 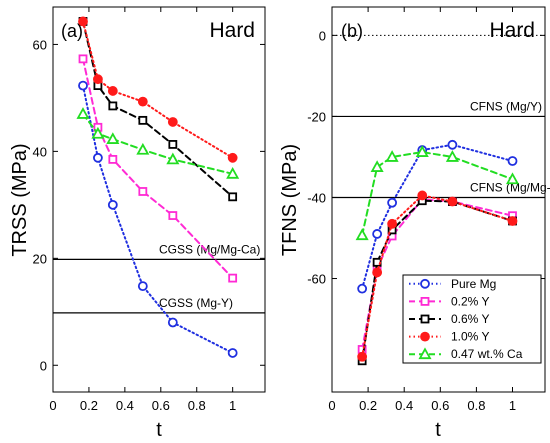 I want to click on panel-b-series-line-0-2-y, so click(x=437, y=274).